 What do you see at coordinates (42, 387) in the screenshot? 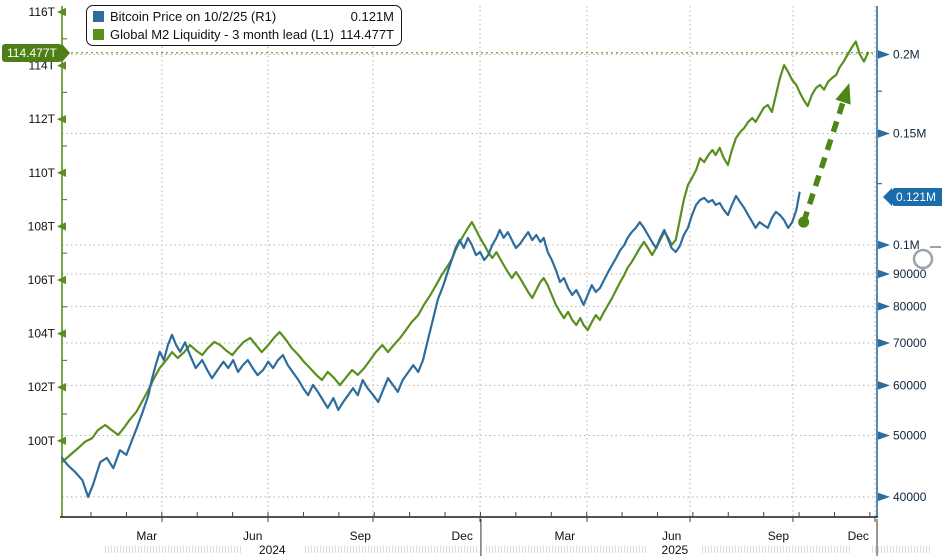
I see `left-axis-tick-label: 102T` at bounding box center [42, 387].